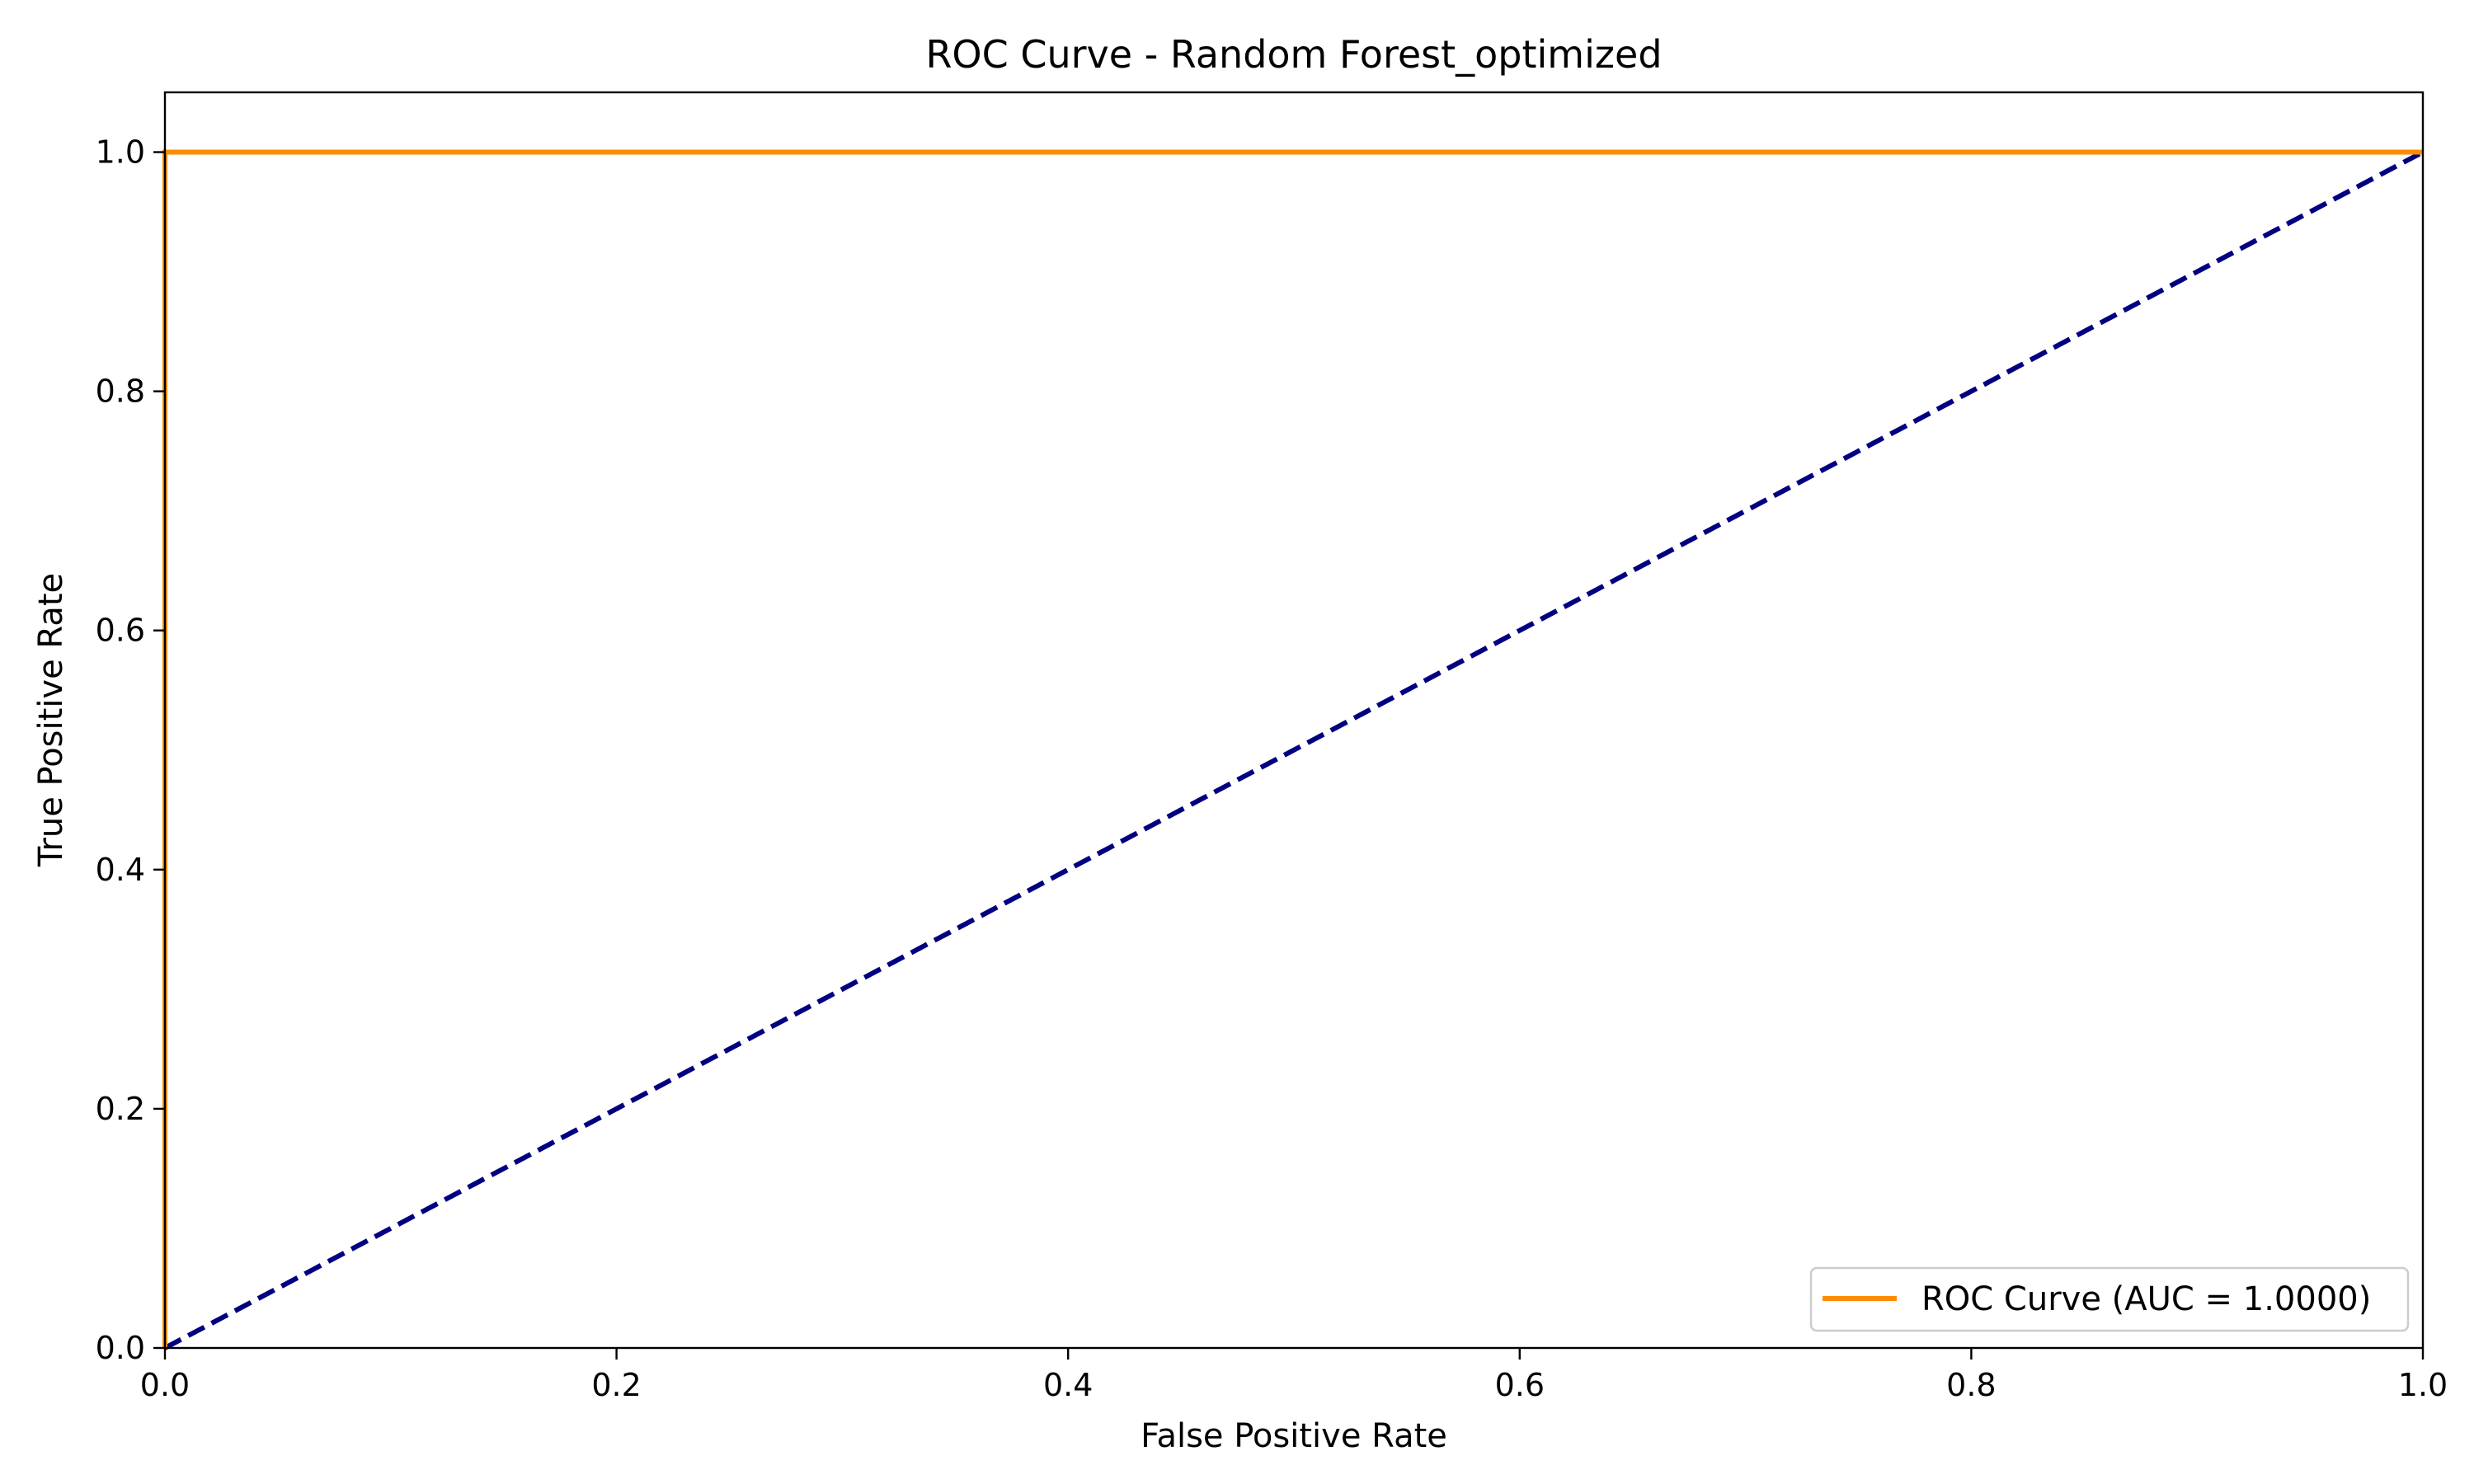  Describe the element at coordinates (1520, 1385) in the screenshot. I see `x-tick-label: 0.6` at that location.